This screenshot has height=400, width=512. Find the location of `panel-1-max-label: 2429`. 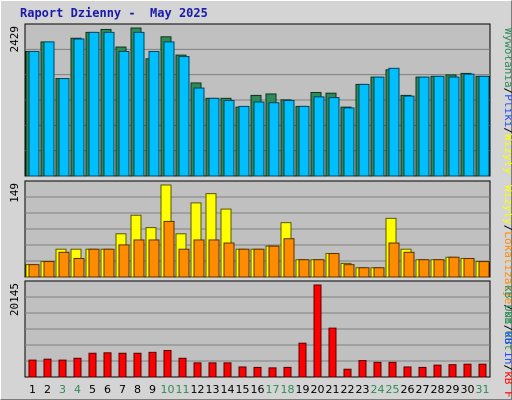

panel-1-max-label: 2429 is located at coordinates (14, 39).